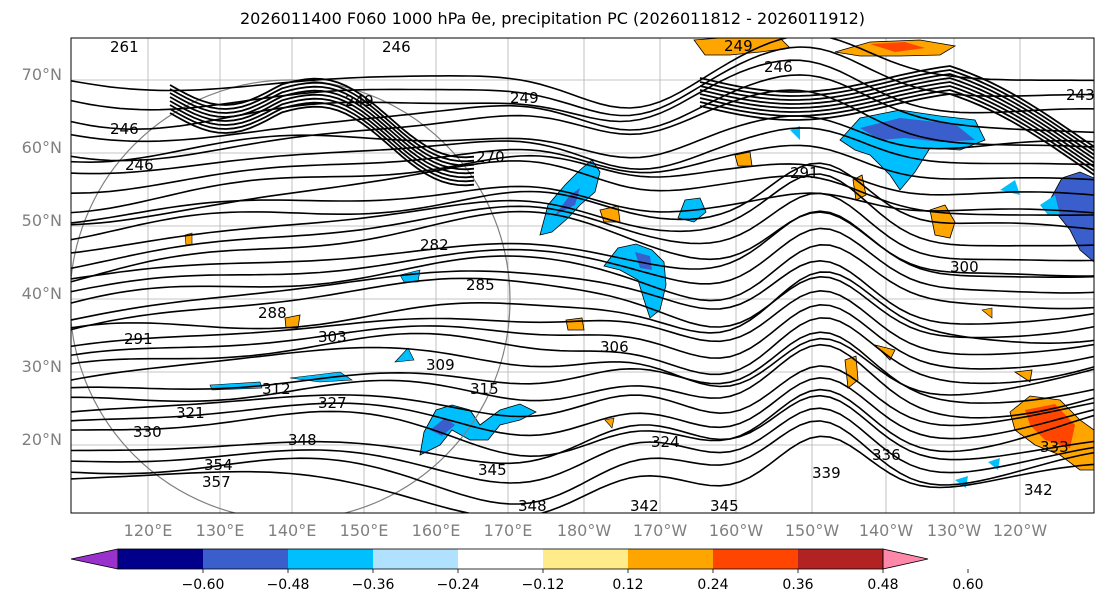 Image resolution: width=1105 pixels, height=606 pixels. Describe the element at coordinates (736, 530) in the screenshot. I see `lon-label: 160°W` at that location.